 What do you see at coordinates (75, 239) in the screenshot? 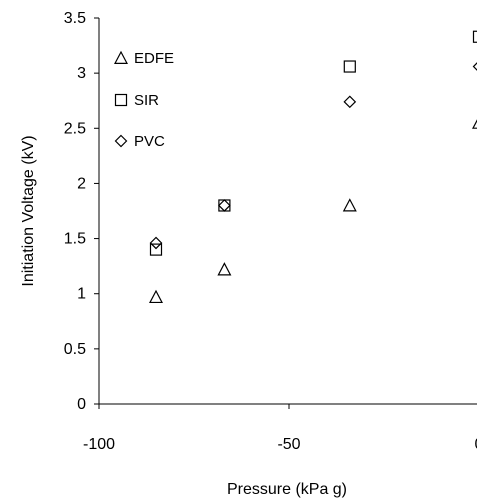
I see `y-tick-label: 1.5` at bounding box center [75, 239].